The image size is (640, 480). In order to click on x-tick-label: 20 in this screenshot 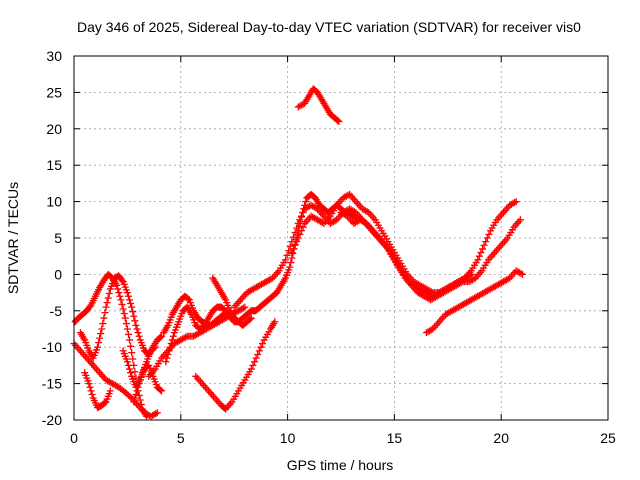, I will do `click(501, 438)`.